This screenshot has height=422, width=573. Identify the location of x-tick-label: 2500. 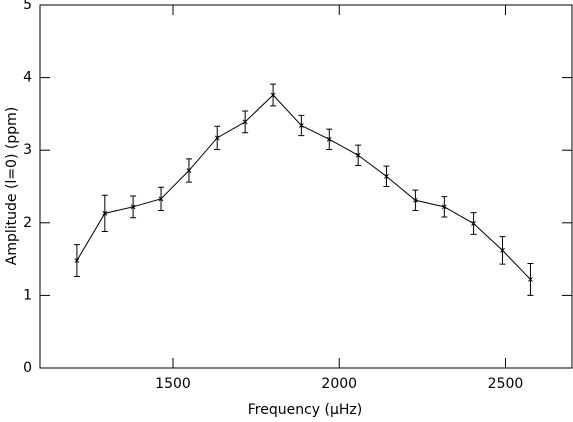
(506, 384).